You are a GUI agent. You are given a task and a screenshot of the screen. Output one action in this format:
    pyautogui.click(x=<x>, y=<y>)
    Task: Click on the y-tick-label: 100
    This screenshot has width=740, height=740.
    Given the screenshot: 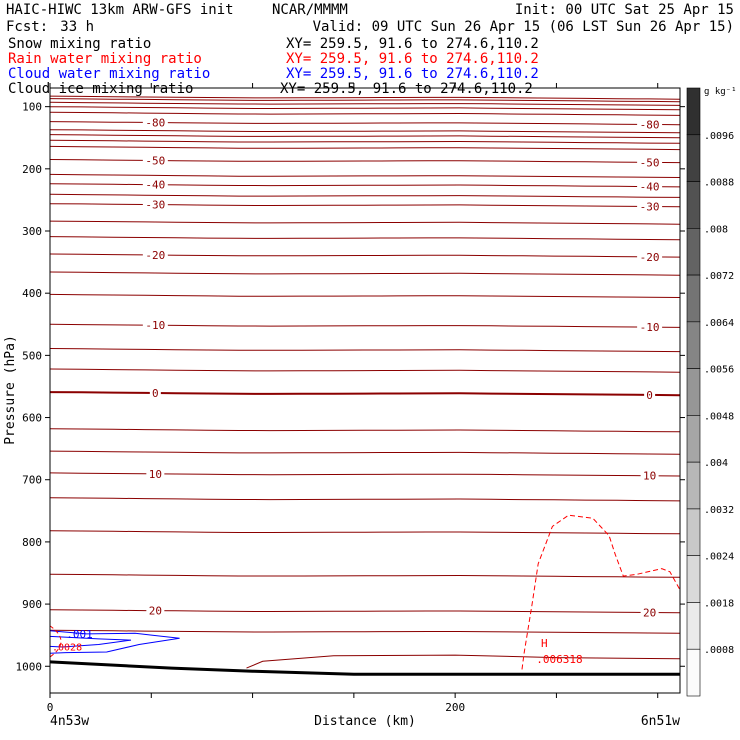 What is the action you would take?
    pyautogui.click(x=32, y=107)
    